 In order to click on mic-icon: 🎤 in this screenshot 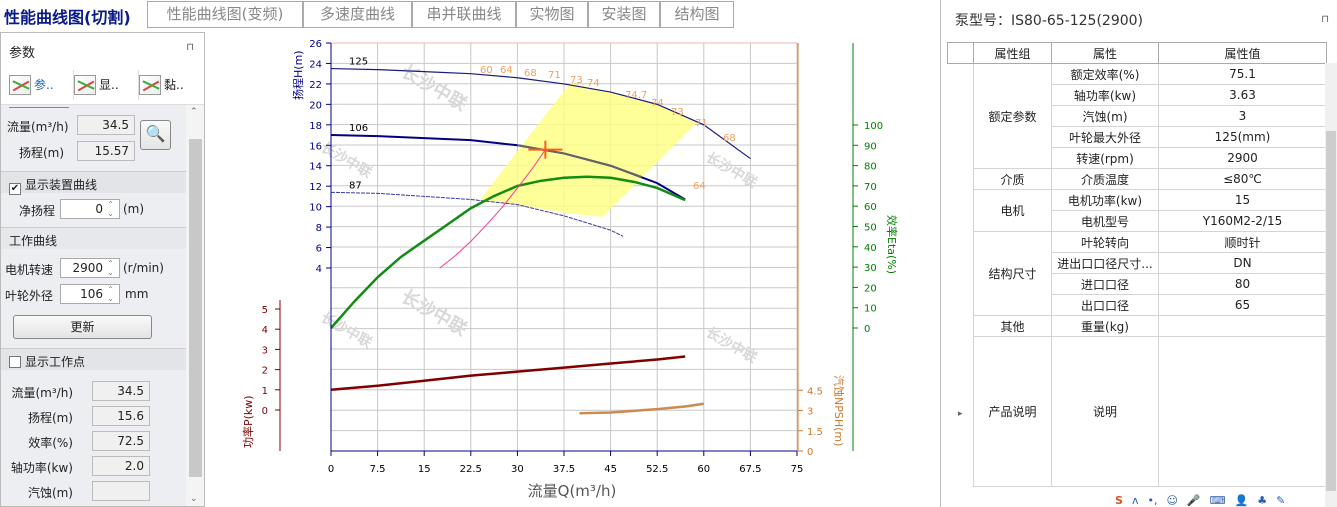, I will do `click(1193, 500)`.